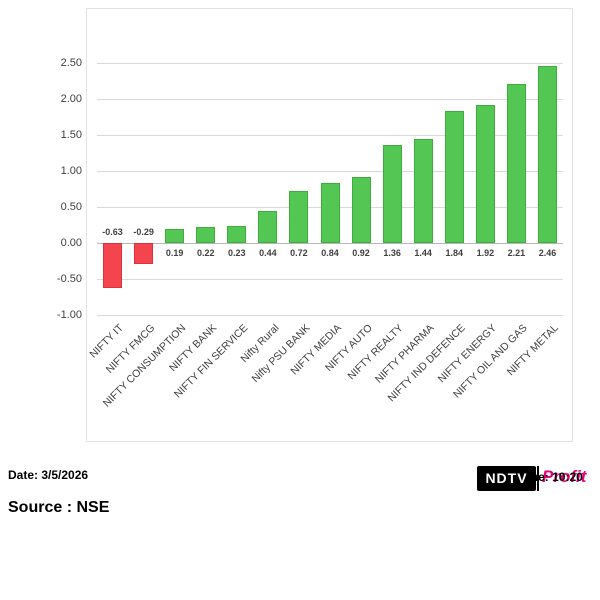  Describe the element at coordinates (454, 253) in the screenshot. I see `value-label: 1.84` at that location.